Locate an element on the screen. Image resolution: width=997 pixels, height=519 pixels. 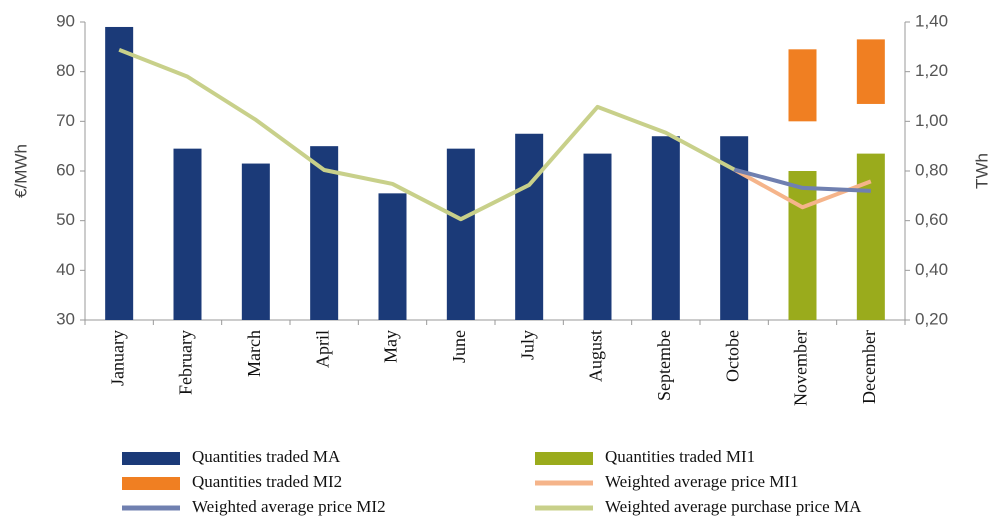
legend-label: Weighted average price MI1 is located at coordinates (702, 481).